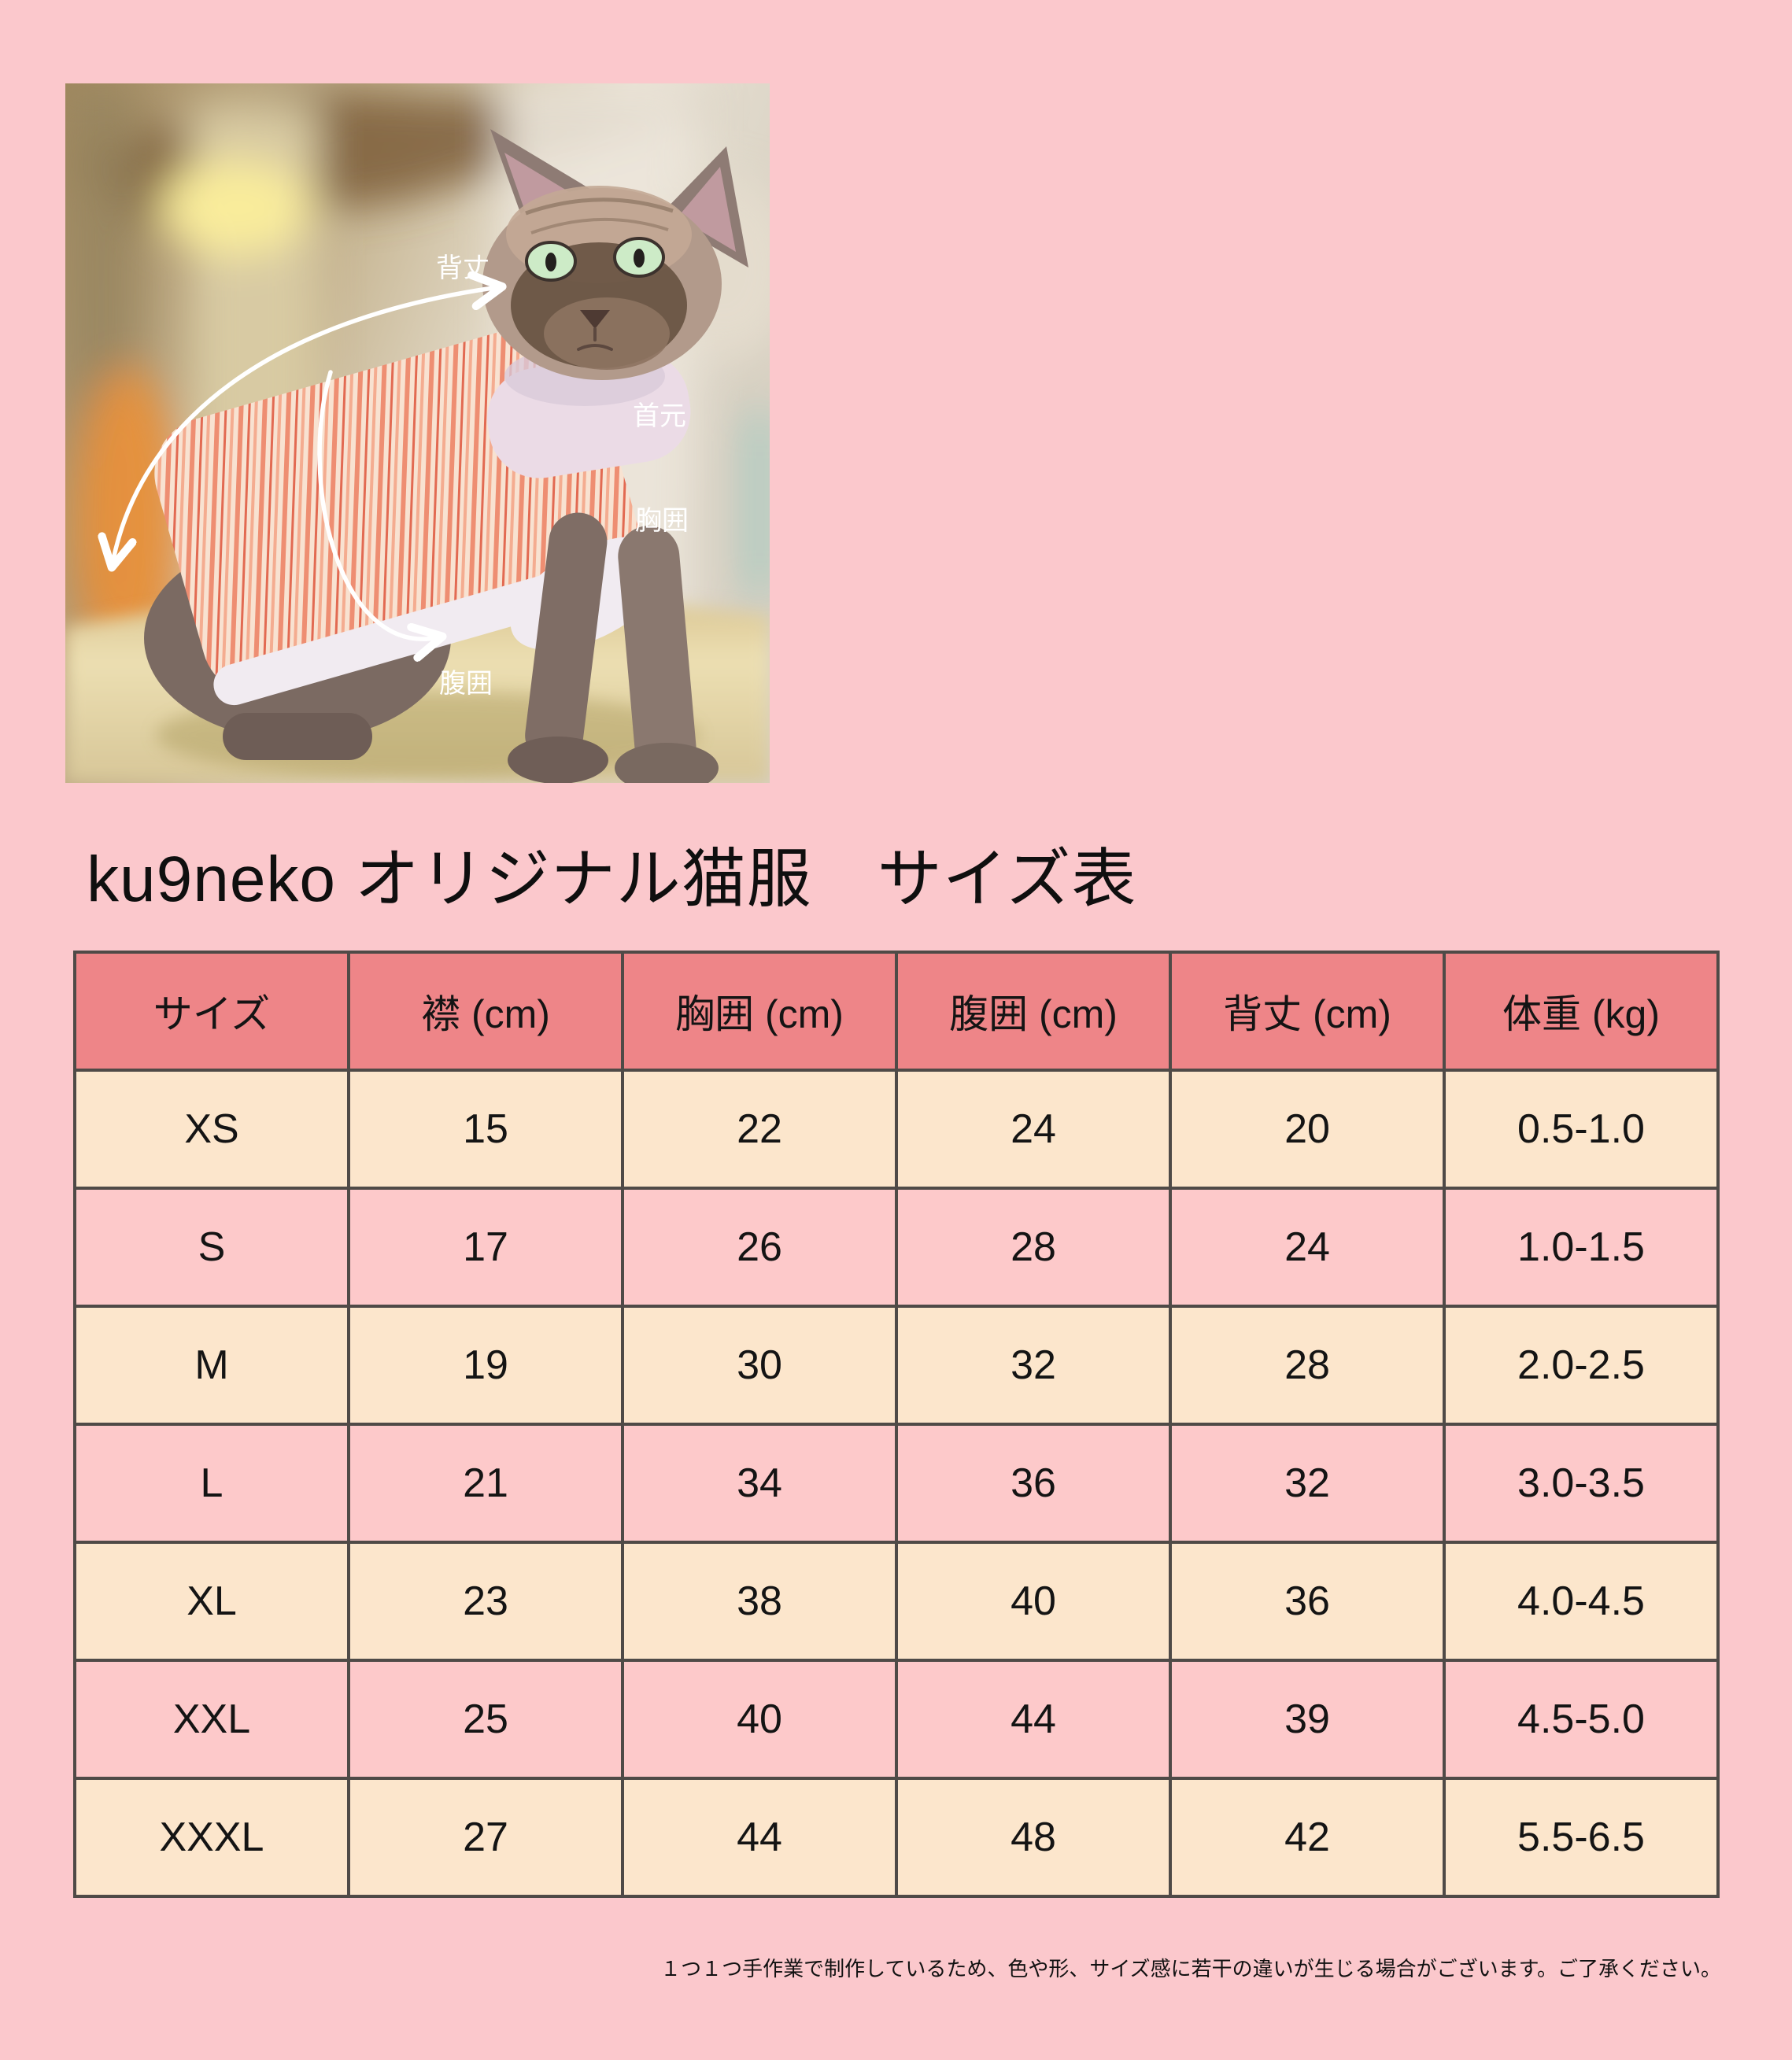 Image resolution: width=1792 pixels, height=2060 pixels. I want to click on belly-arrow, so click(377, 505).